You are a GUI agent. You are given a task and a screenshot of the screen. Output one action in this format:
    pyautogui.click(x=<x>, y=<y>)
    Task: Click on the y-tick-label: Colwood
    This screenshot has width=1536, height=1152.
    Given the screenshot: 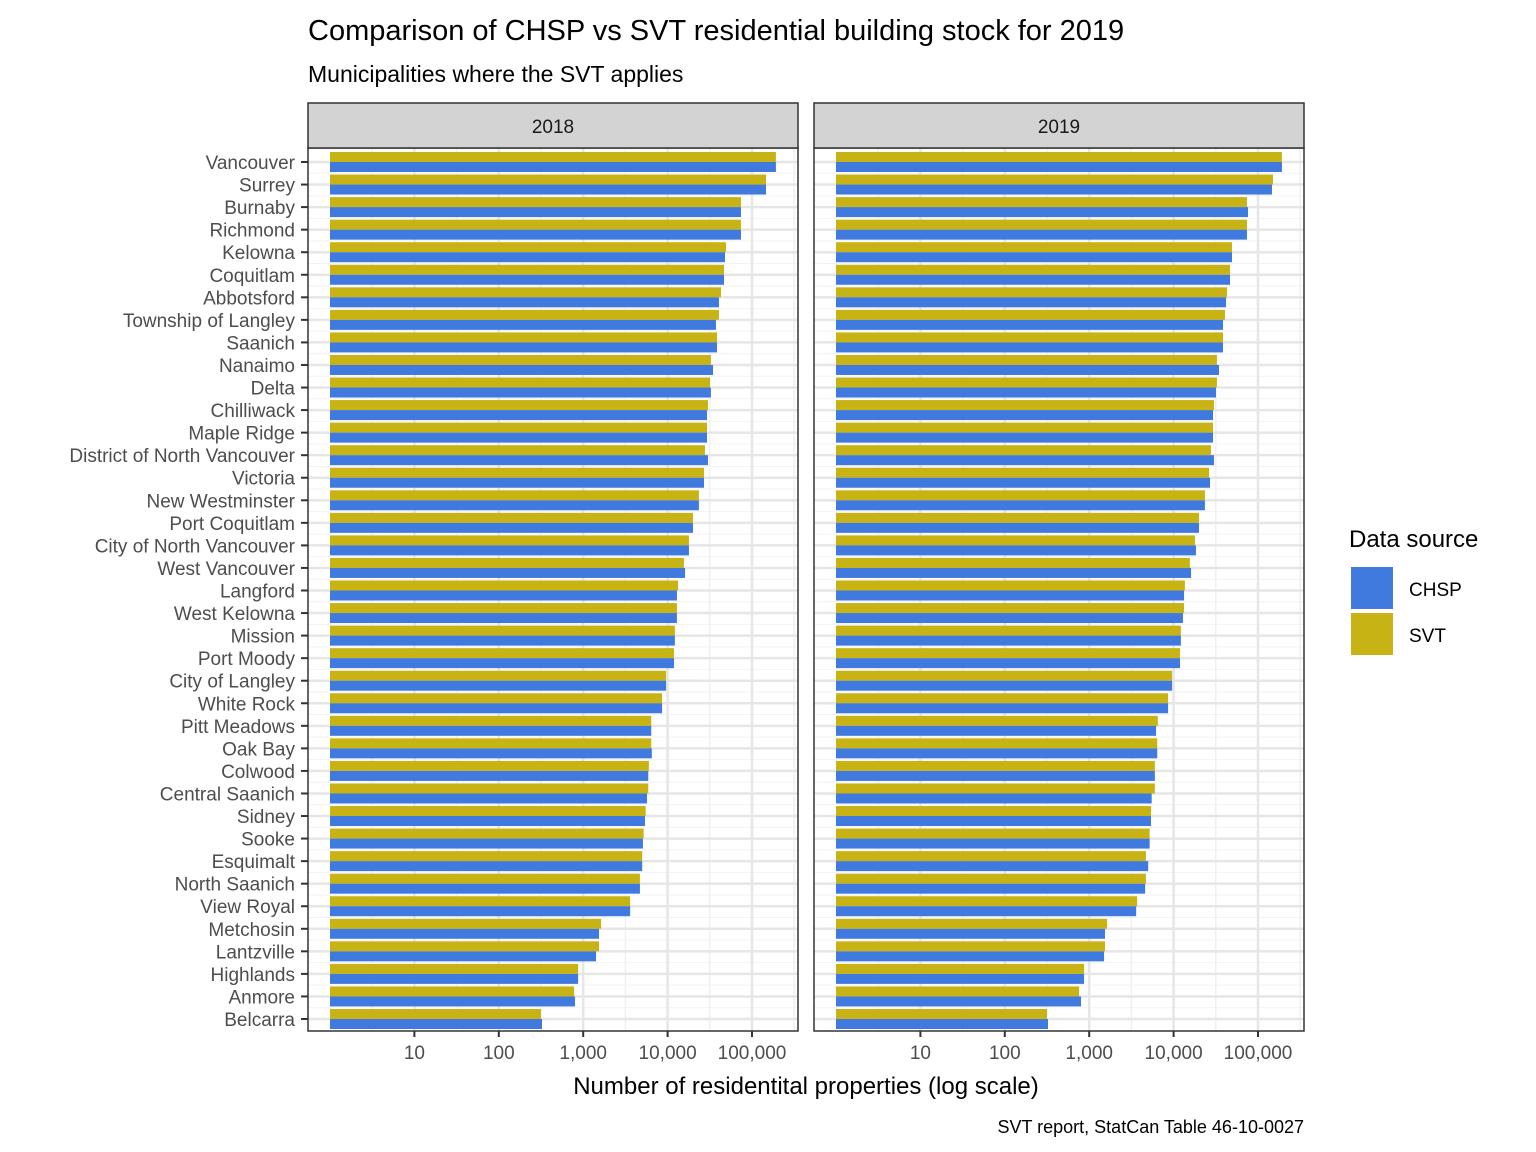 What is the action you would take?
    pyautogui.click(x=258, y=772)
    